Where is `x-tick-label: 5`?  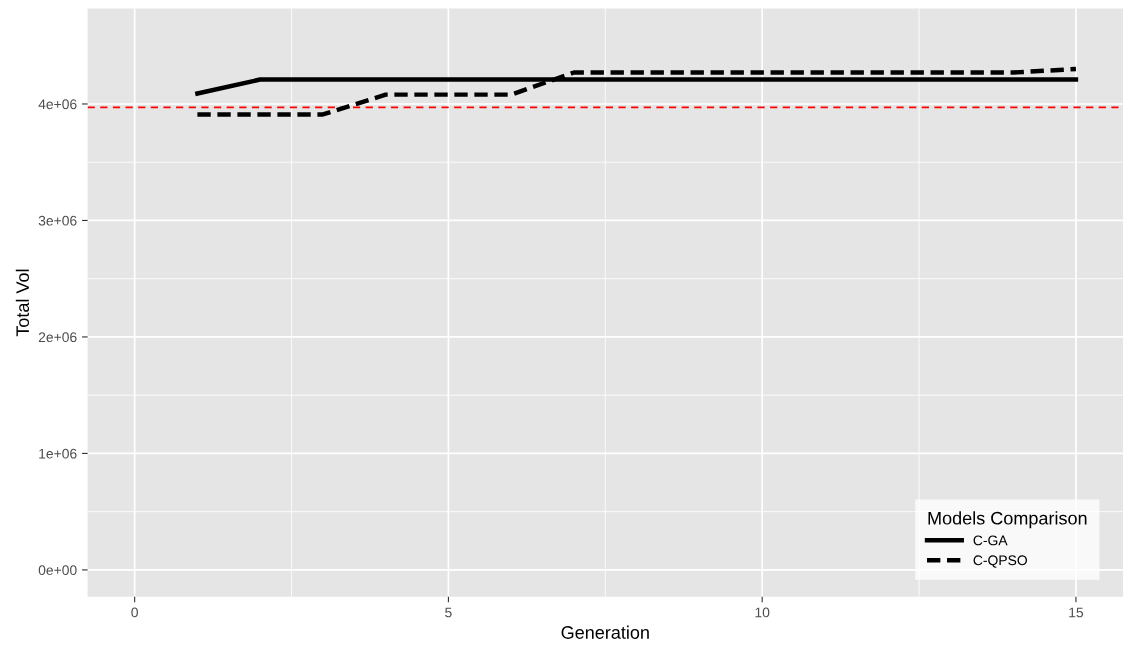
x-tick-label: 5 is located at coordinates (448, 612).